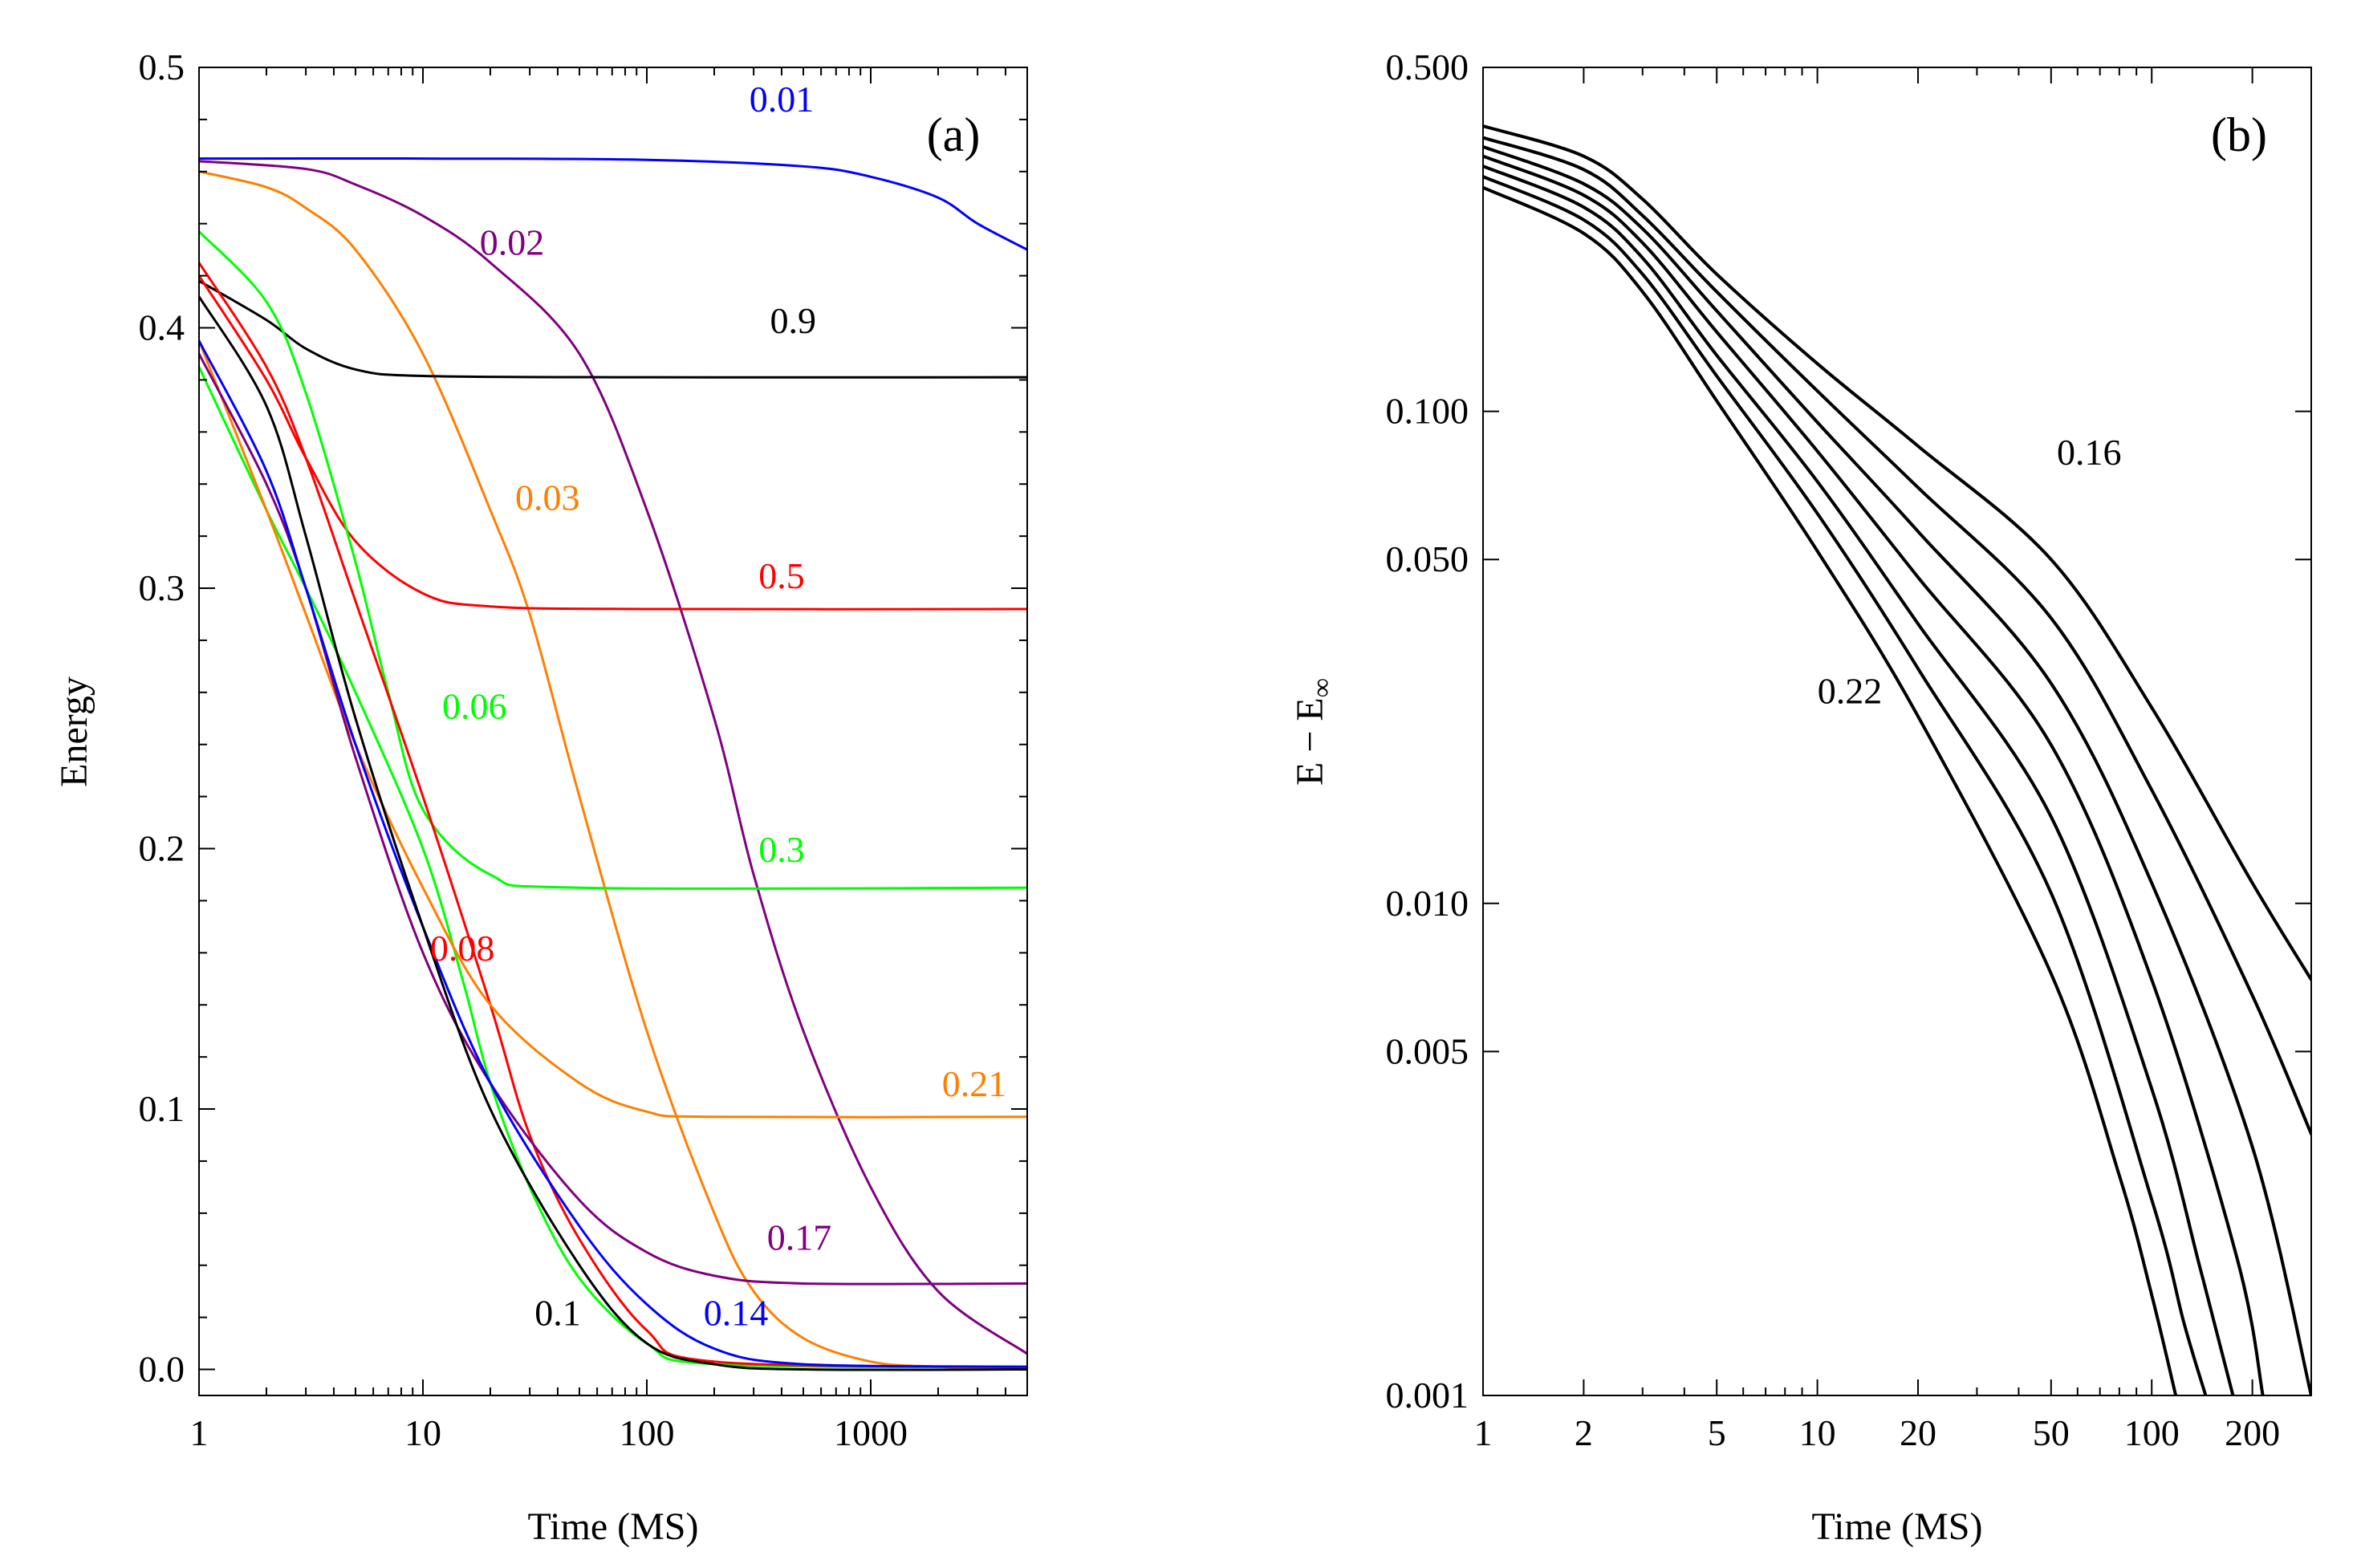 The image size is (2361, 1568). What do you see at coordinates (462, 949) in the screenshot?
I see `panel-a-series-label-0-08: 0.08` at bounding box center [462, 949].